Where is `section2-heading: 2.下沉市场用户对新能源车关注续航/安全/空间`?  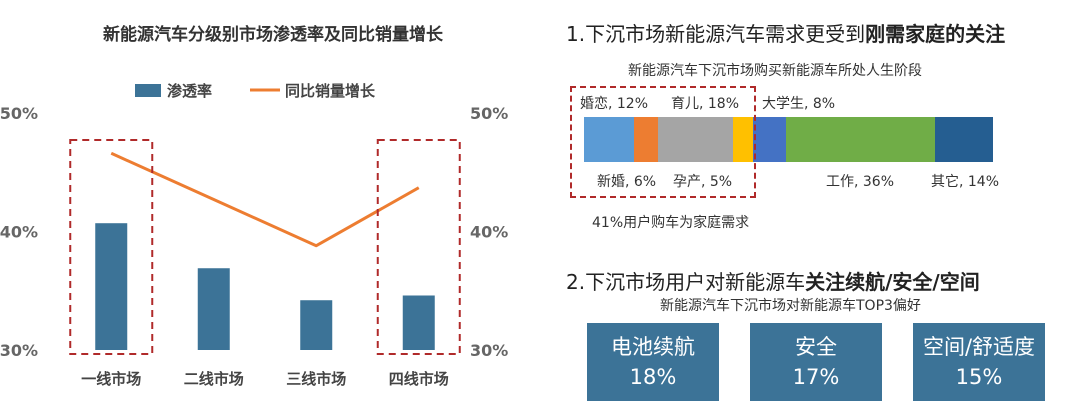
section2-heading: 2.下沉市场用户对新能源车关注续航/安全/空间 is located at coordinates (773, 282).